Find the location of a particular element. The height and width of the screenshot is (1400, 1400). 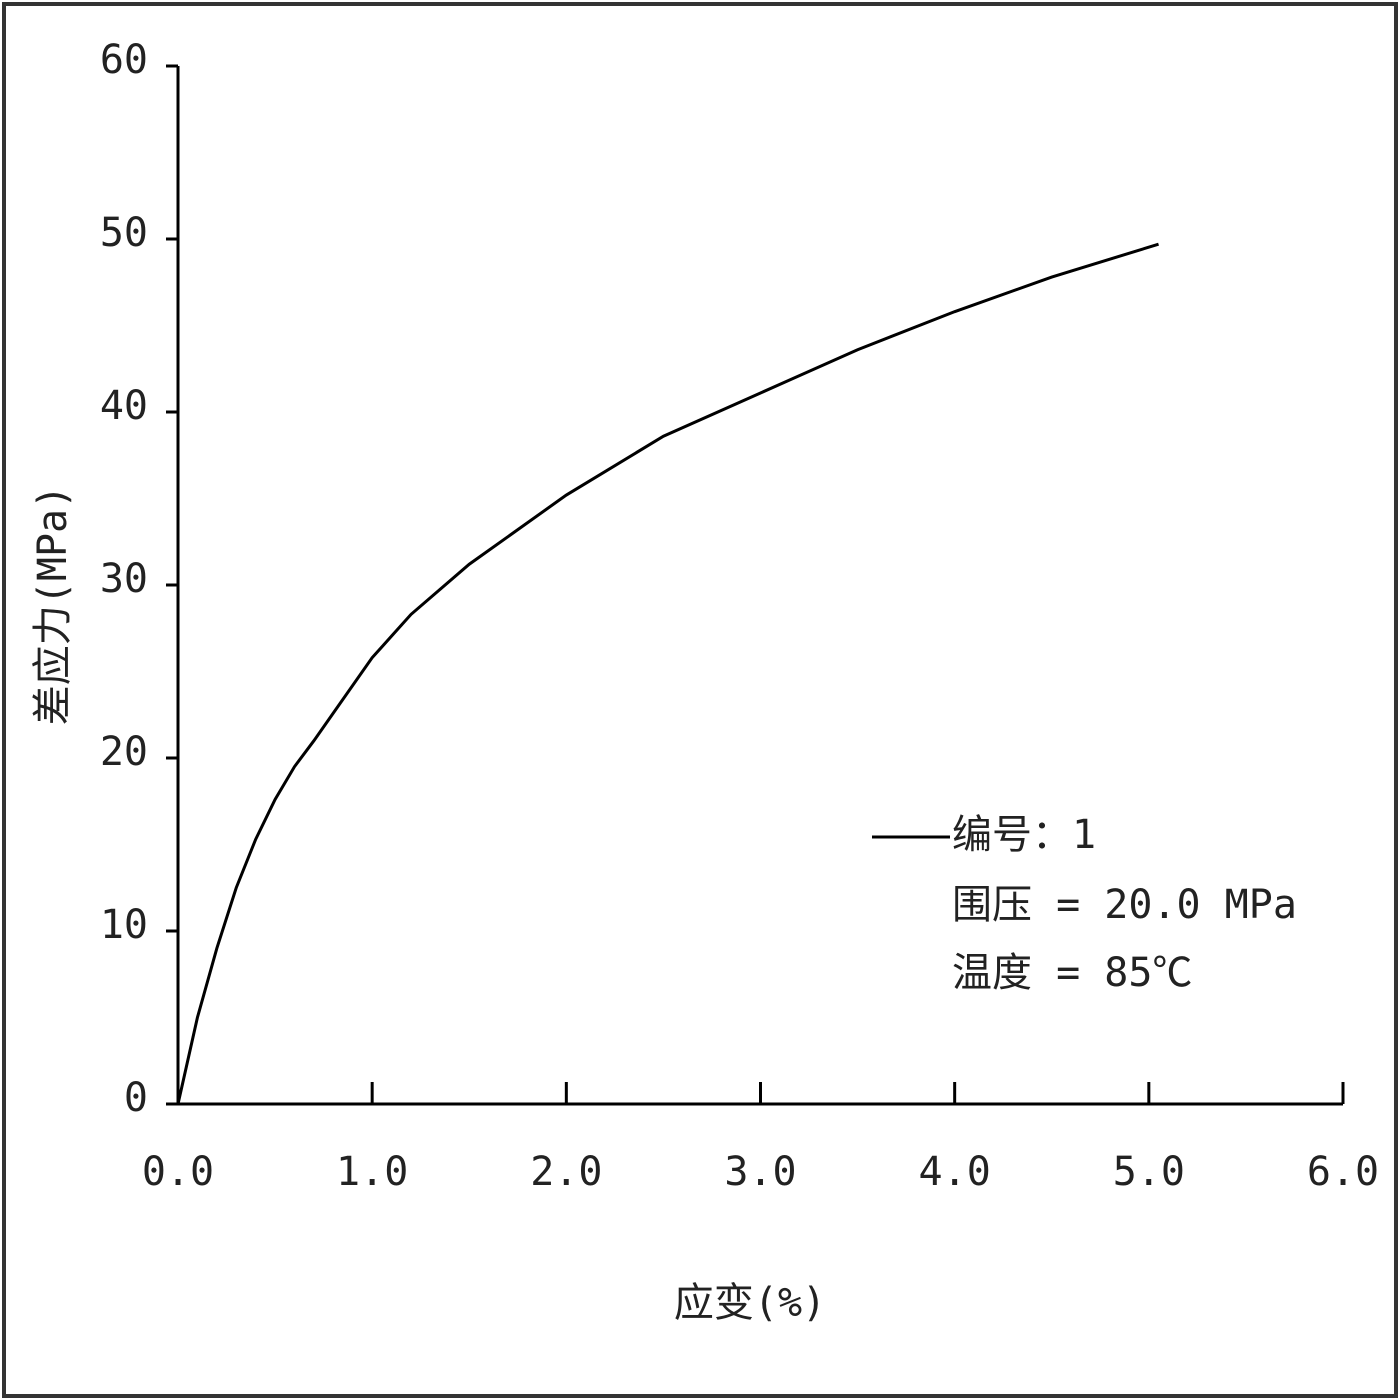

legend-label: 编号：1 is located at coordinates (1024, 835).